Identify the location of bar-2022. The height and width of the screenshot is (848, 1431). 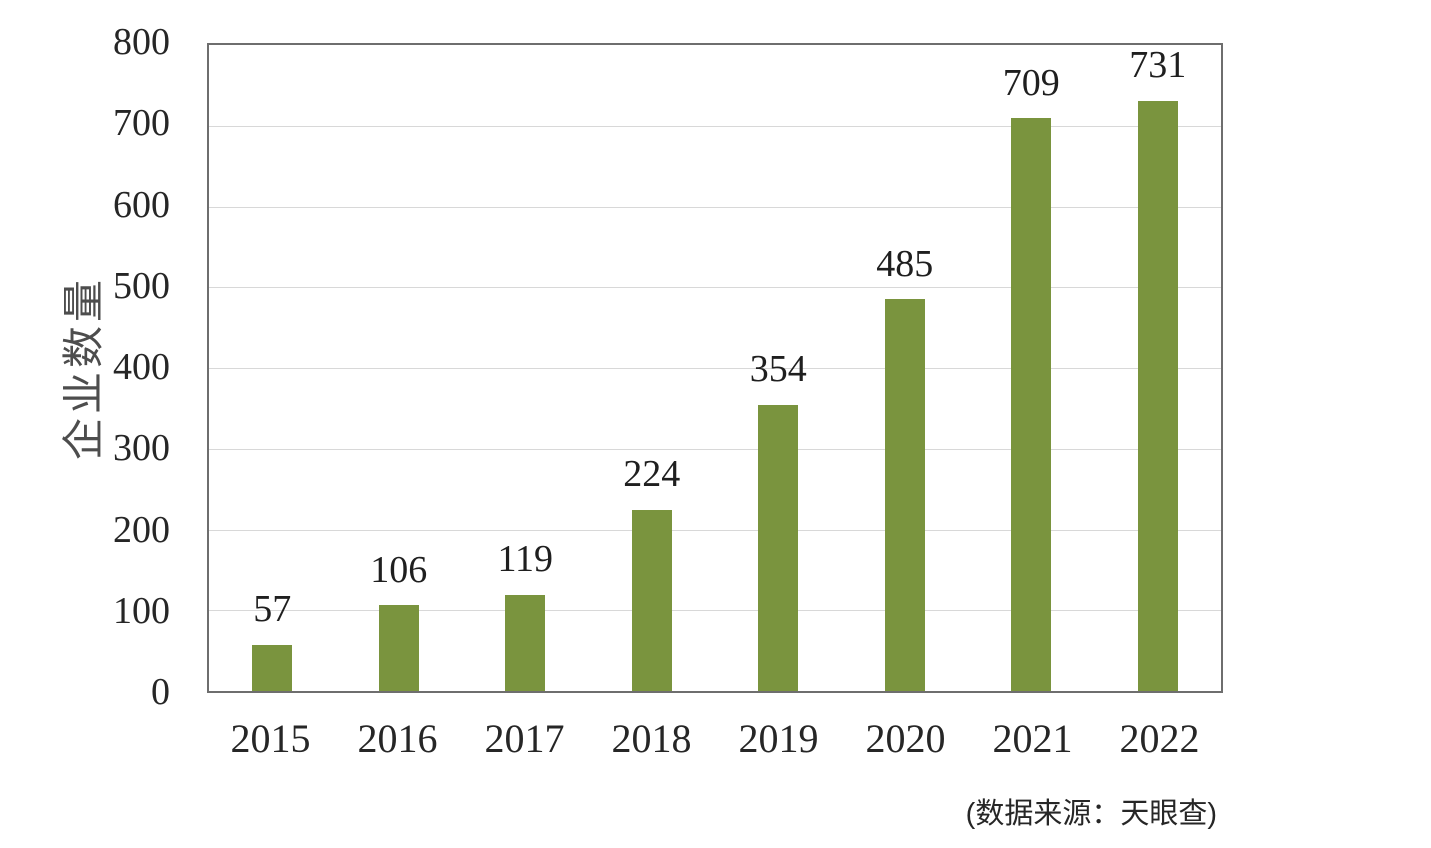
(1157, 395).